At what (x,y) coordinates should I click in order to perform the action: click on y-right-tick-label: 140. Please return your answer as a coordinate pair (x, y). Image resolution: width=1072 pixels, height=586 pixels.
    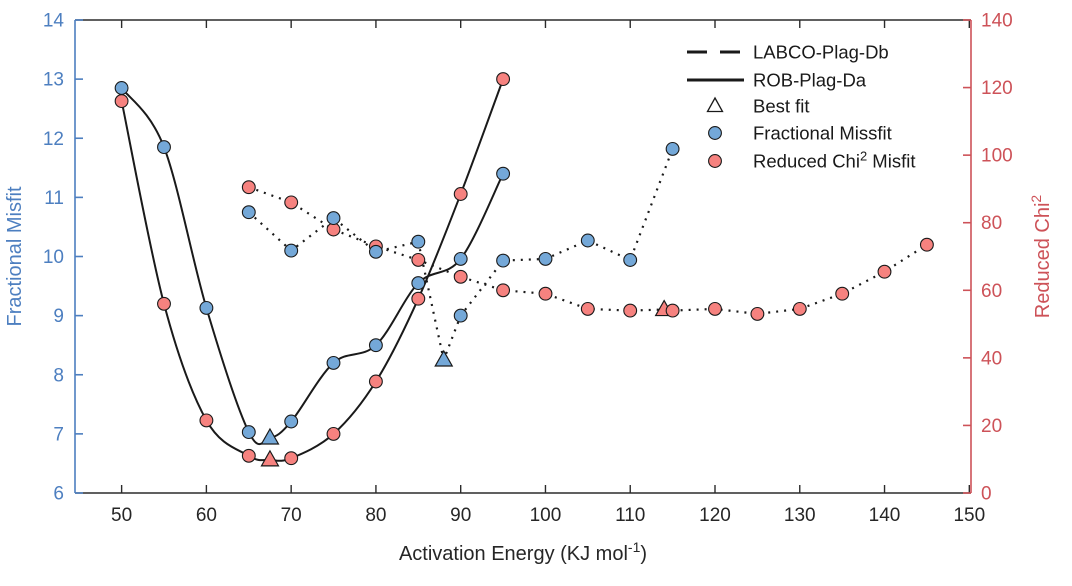
    Looking at the image, I should click on (997, 21).